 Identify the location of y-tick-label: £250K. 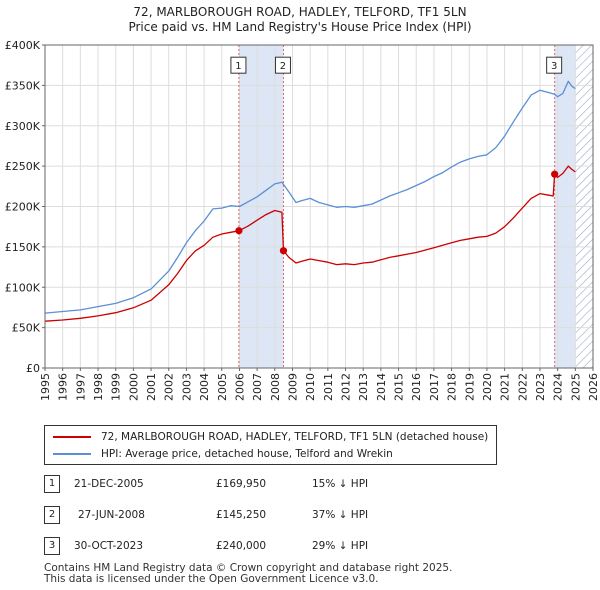
(23, 166).